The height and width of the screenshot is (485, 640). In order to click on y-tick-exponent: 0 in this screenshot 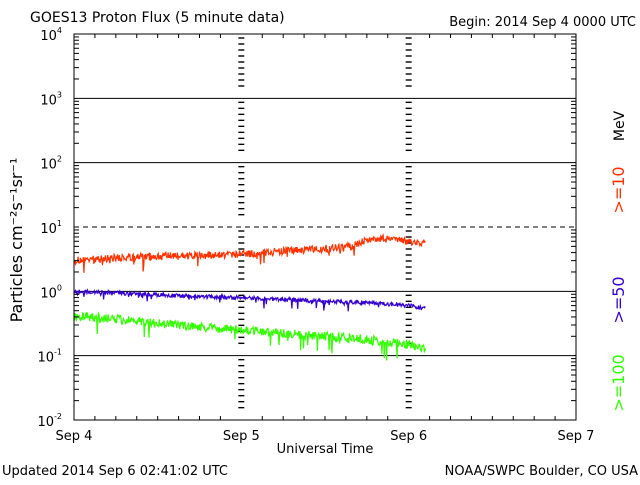, I will do `click(59, 287)`.